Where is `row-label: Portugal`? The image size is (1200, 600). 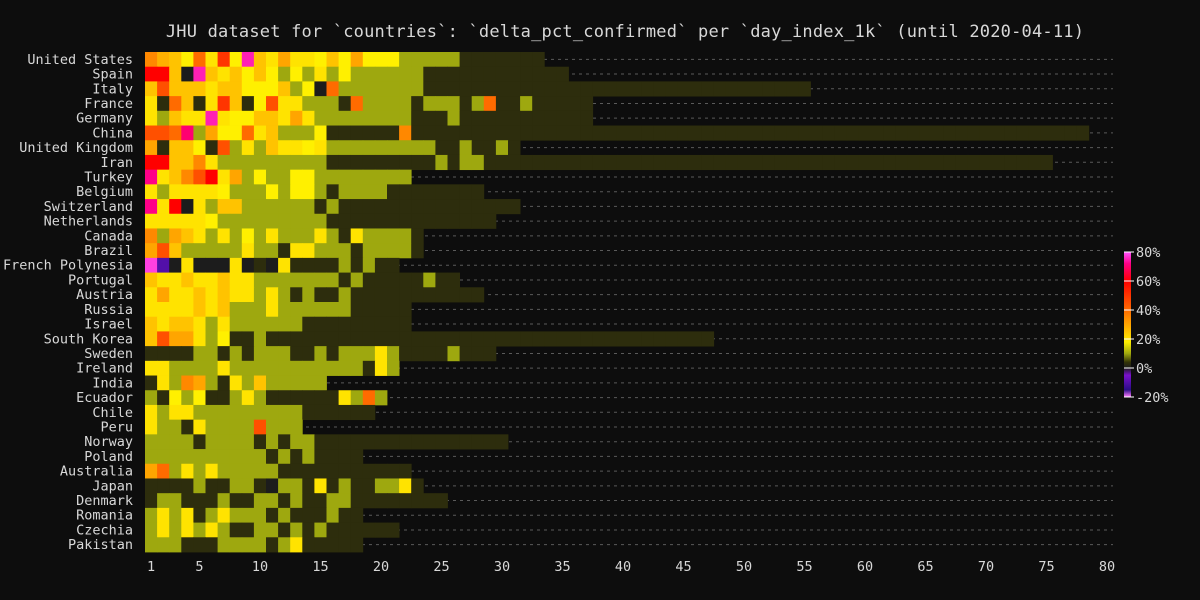
row-label: Portugal is located at coordinates (100, 280).